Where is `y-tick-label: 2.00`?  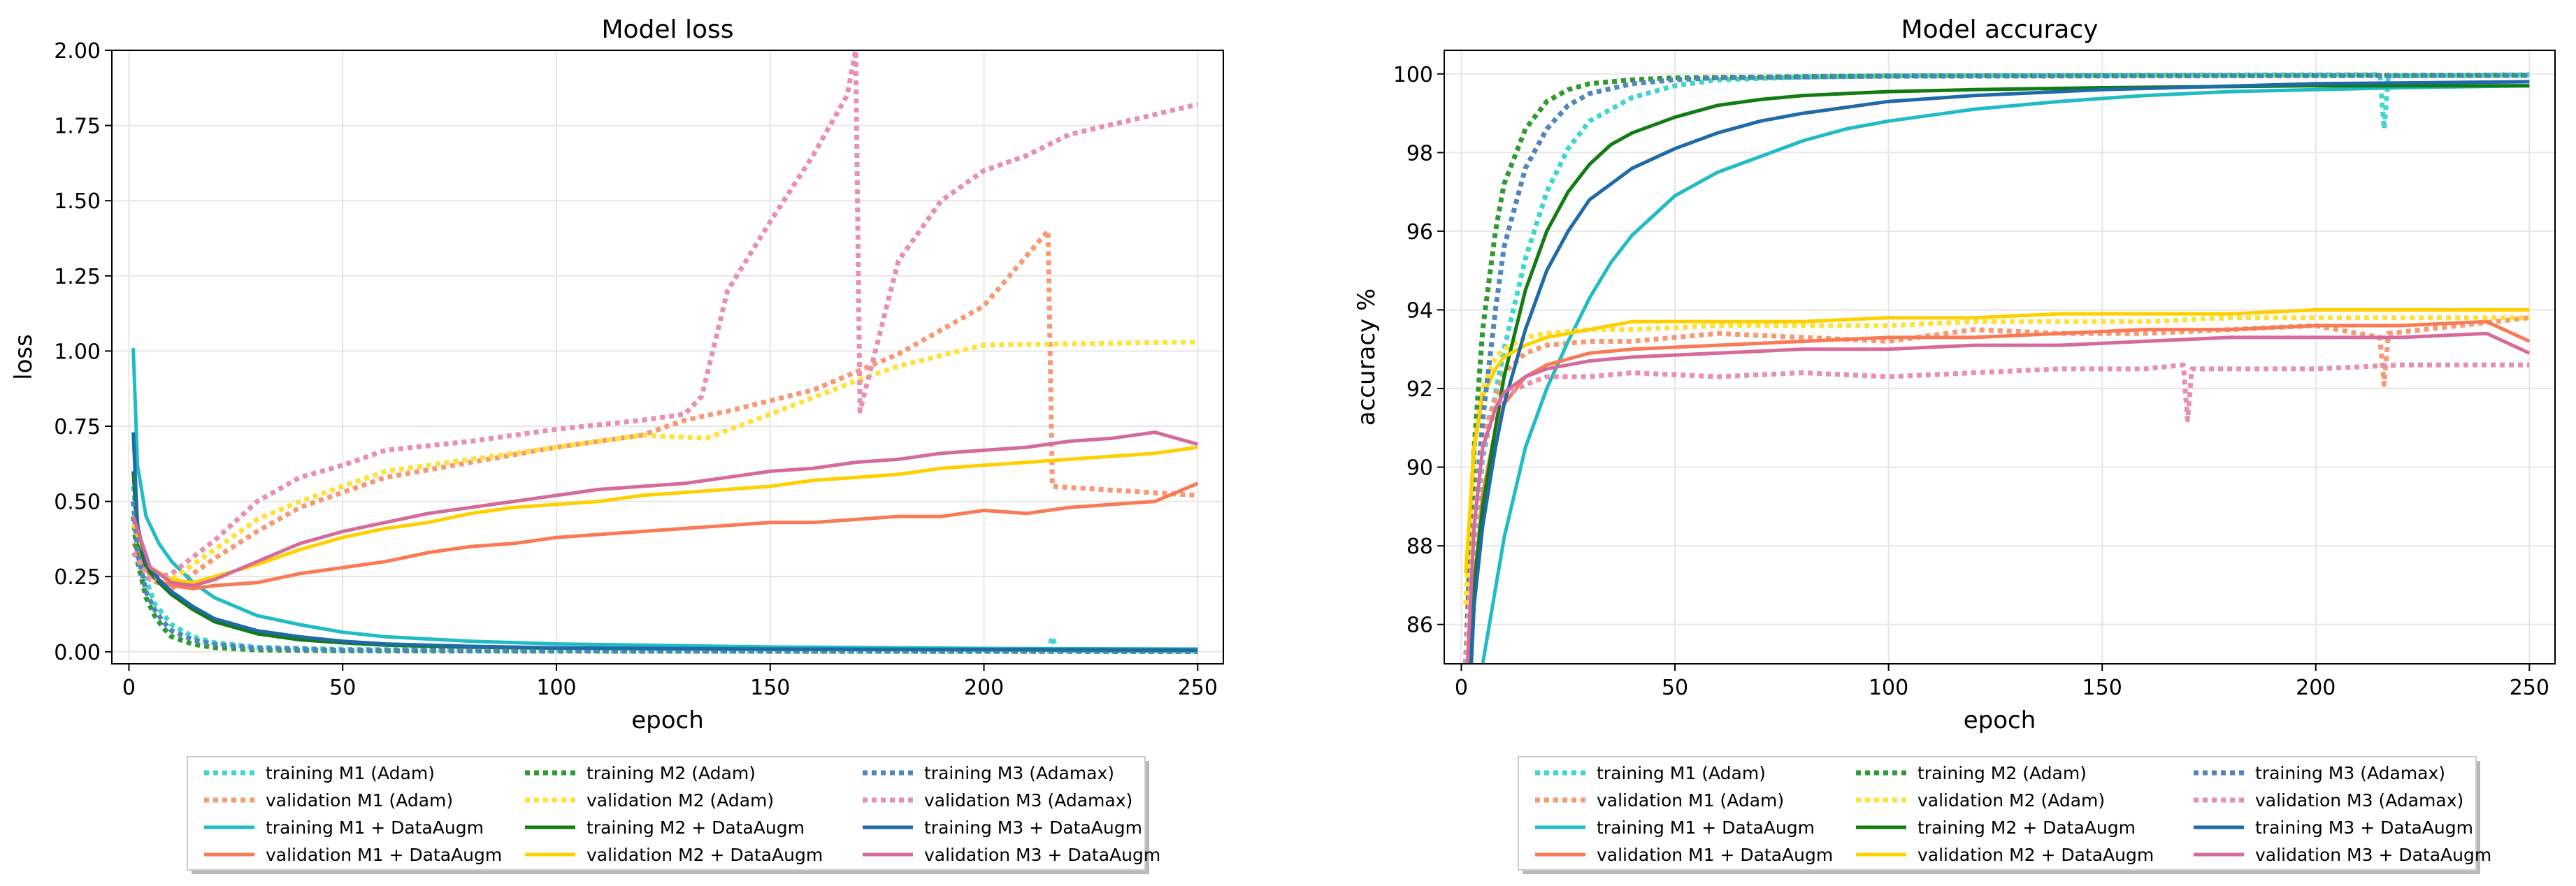
y-tick-label: 2.00 is located at coordinates (77, 51).